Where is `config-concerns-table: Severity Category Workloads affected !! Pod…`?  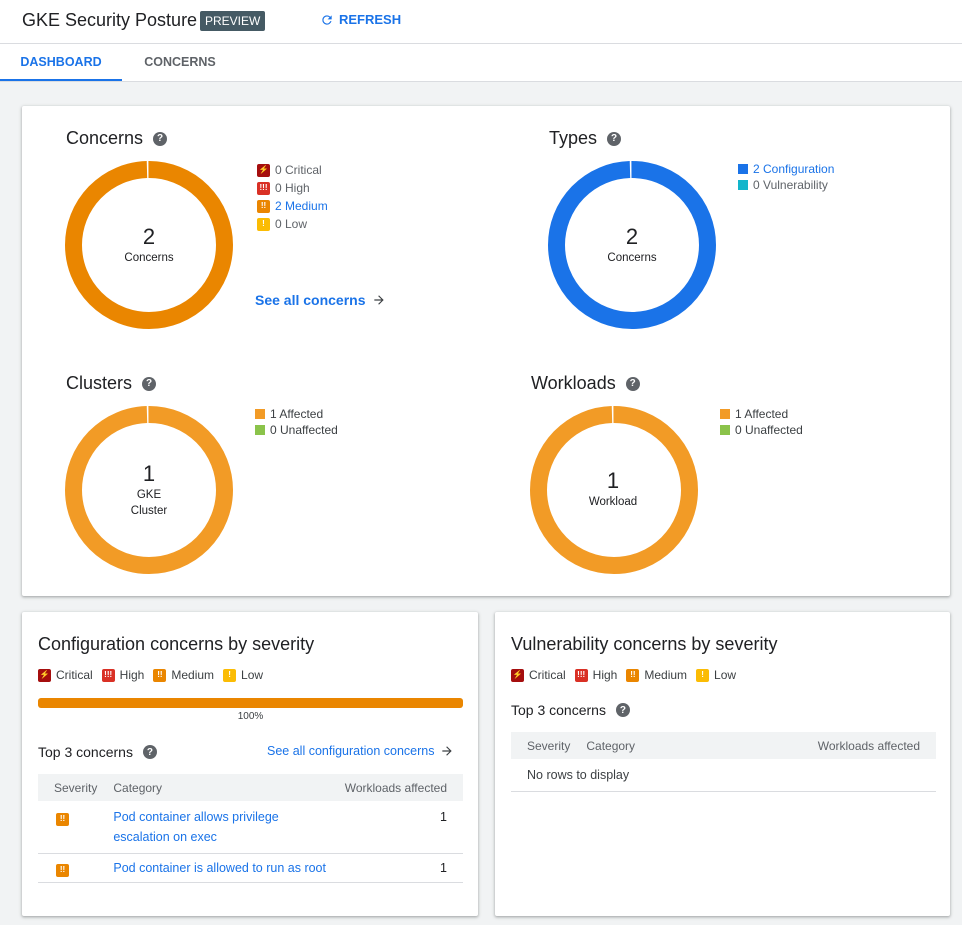 config-concerns-table: Severity Category Workloads affected !! Pod… is located at coordinates (250, 828).